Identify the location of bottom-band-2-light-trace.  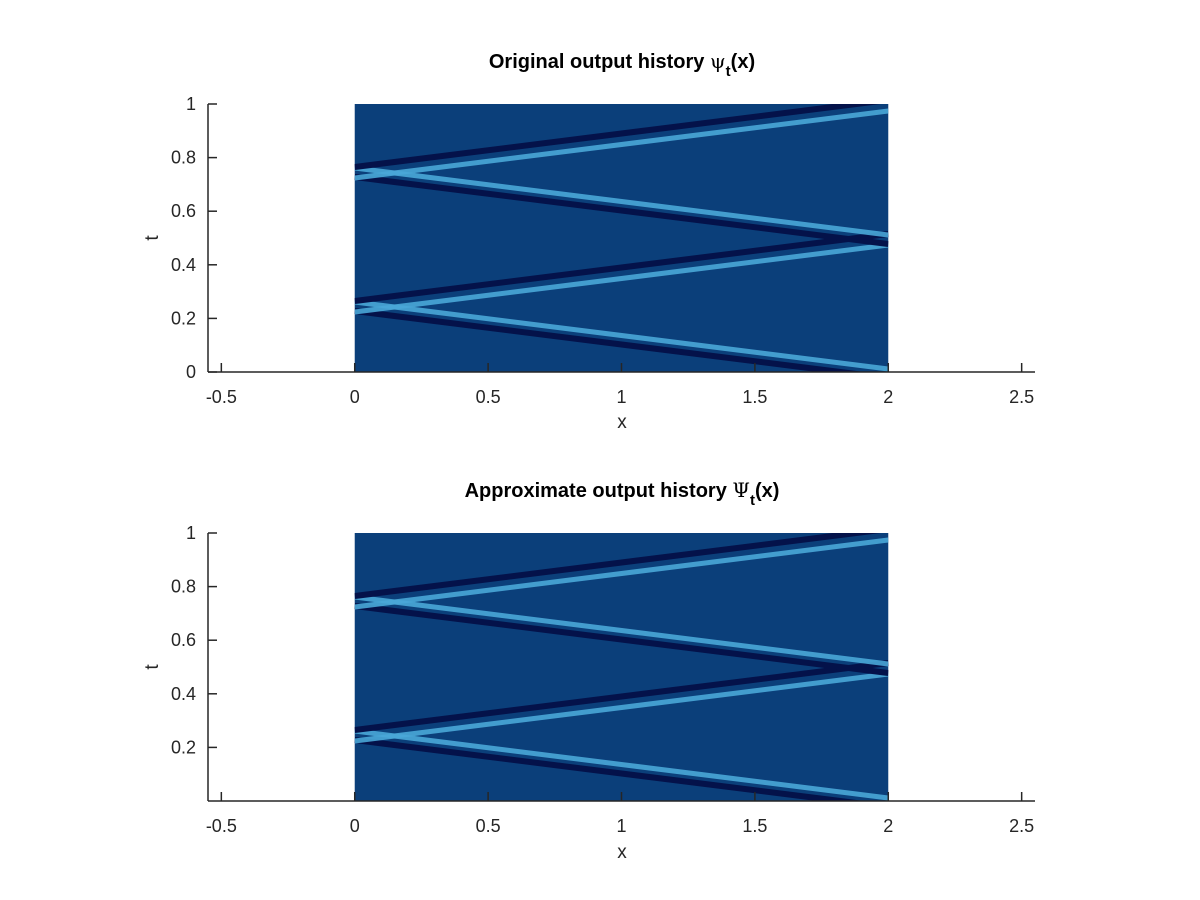
(621, 630).